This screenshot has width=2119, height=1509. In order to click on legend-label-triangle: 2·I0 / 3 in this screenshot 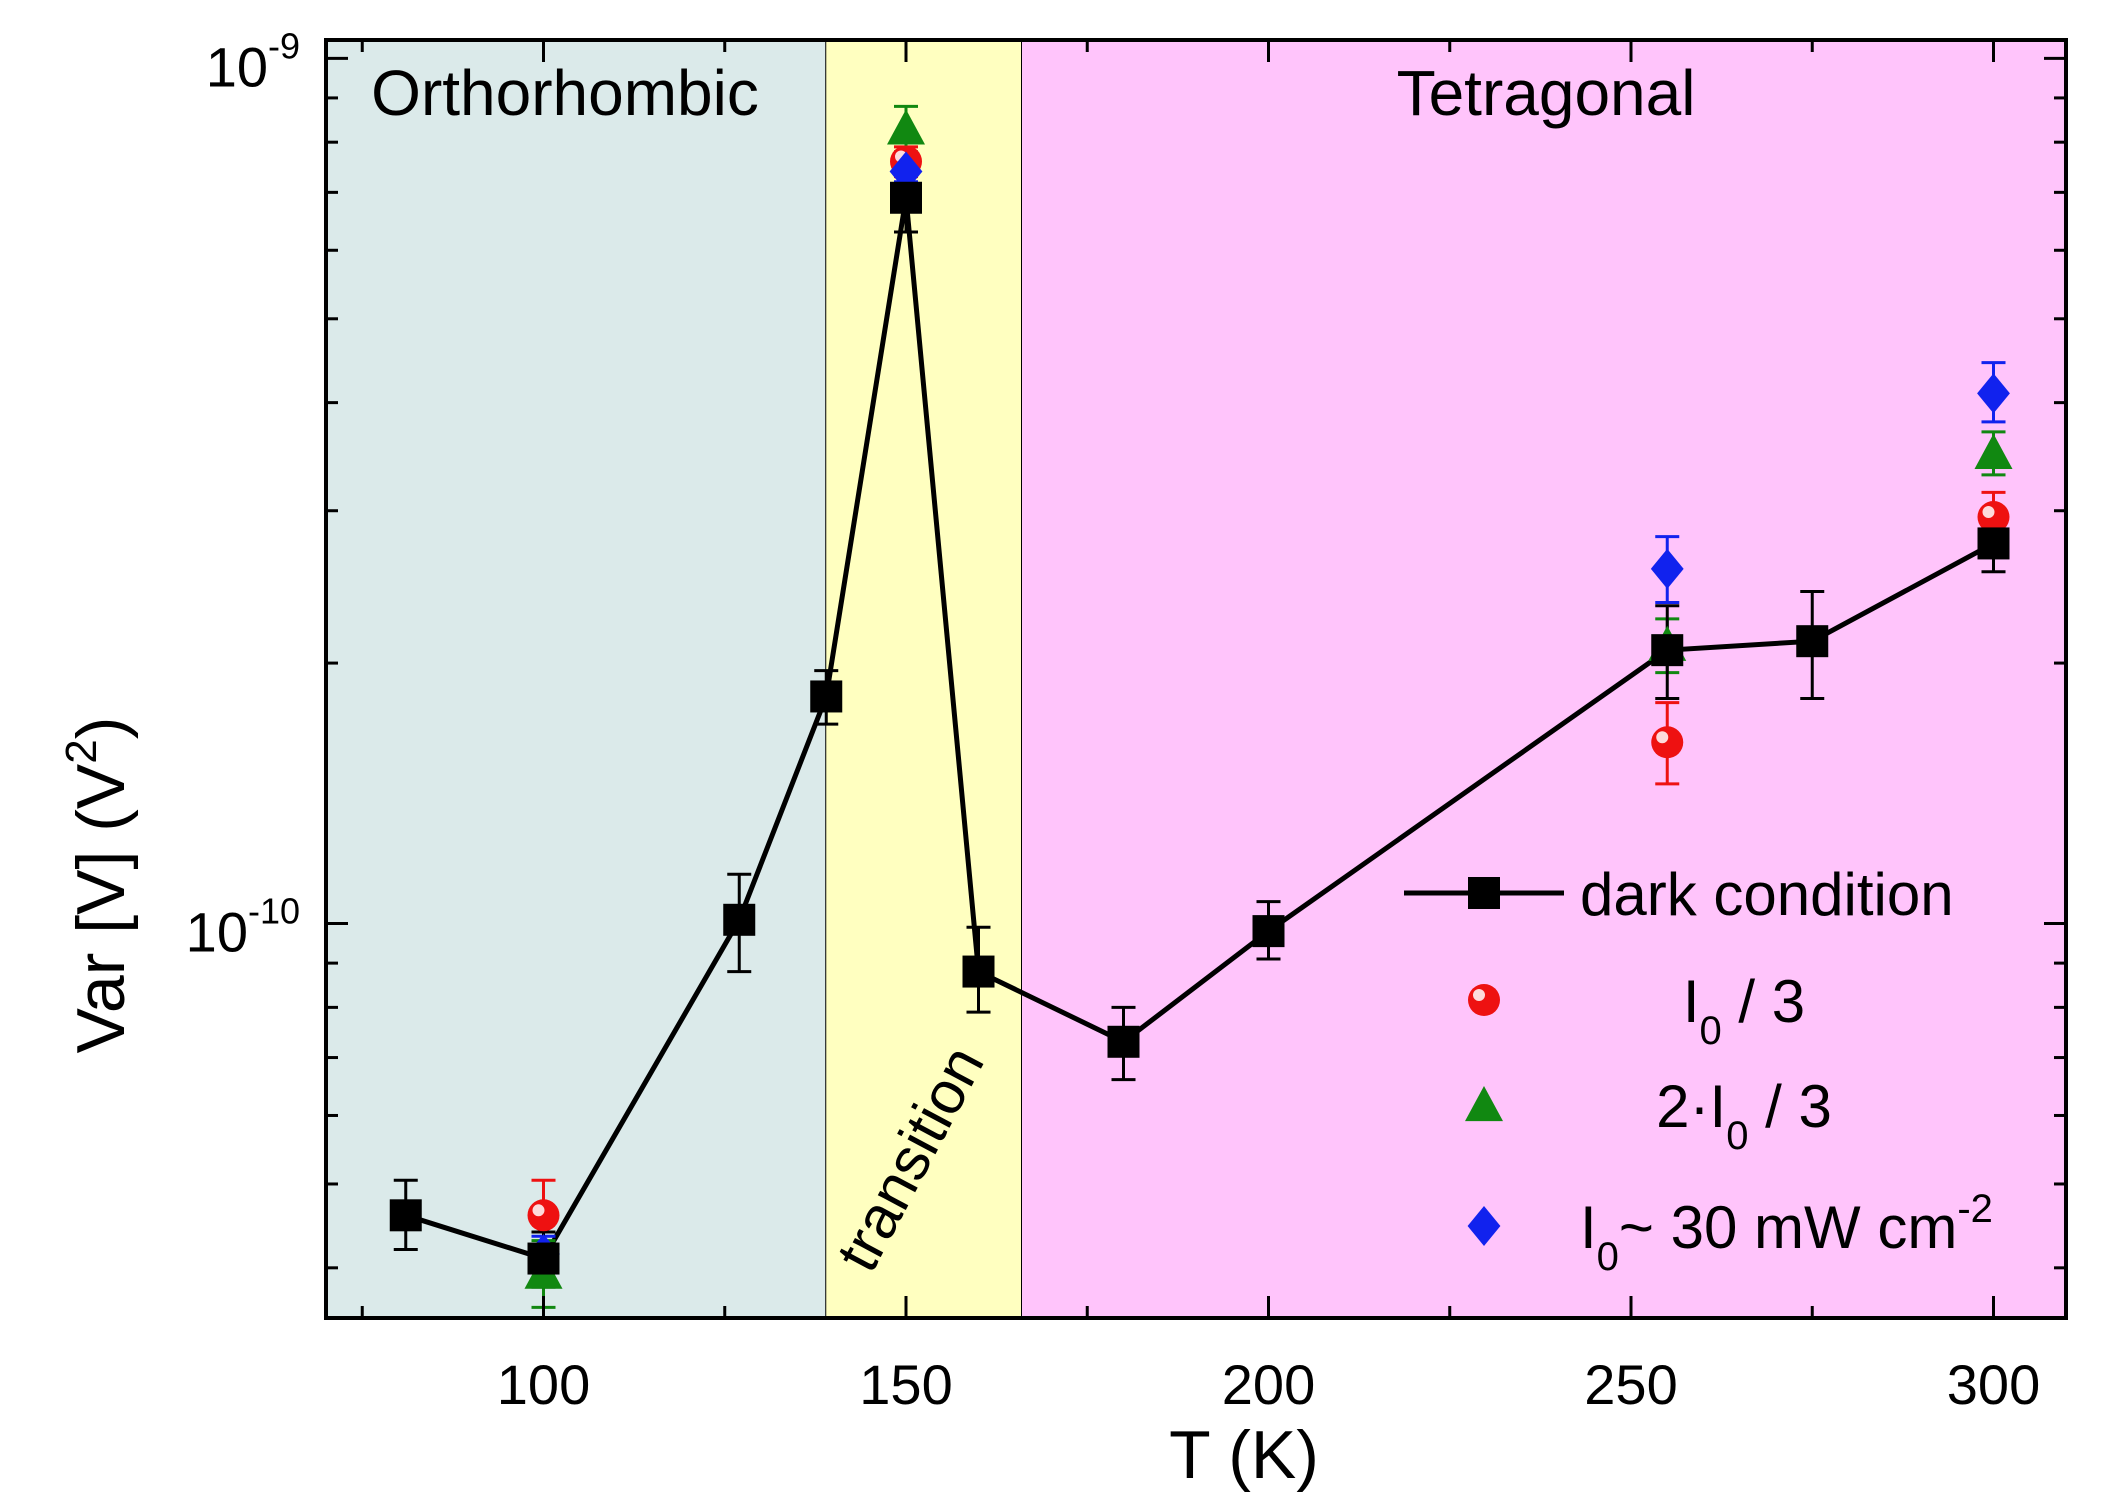, I will do `click(1744, 1115)`.